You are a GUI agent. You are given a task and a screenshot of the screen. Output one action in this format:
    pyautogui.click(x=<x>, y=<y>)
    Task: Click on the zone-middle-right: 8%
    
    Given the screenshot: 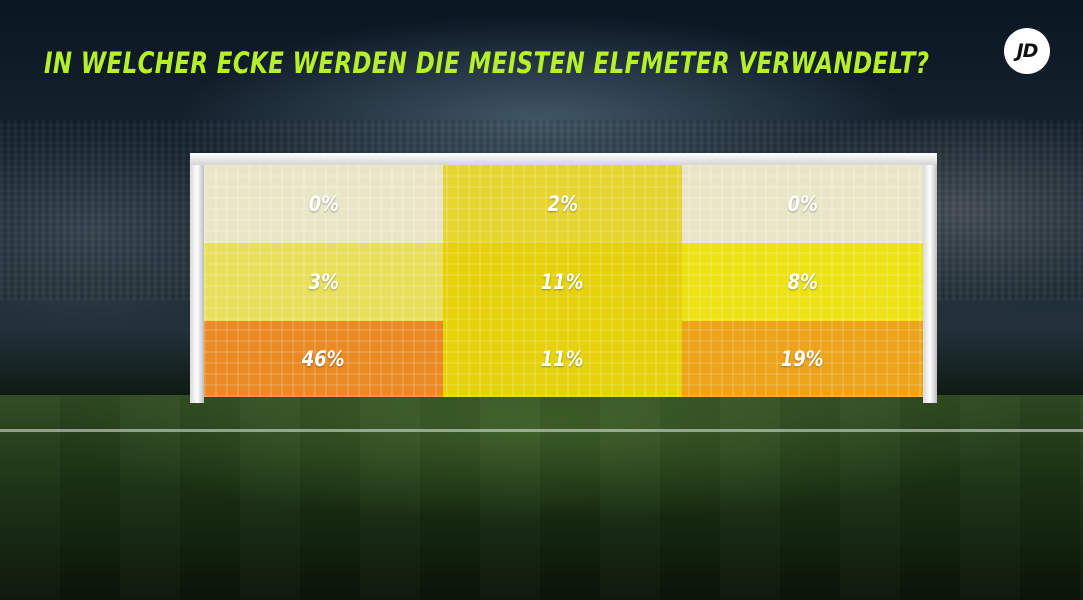 What is the action you would take?
    pyautogui.click(x=802, y=282)
    